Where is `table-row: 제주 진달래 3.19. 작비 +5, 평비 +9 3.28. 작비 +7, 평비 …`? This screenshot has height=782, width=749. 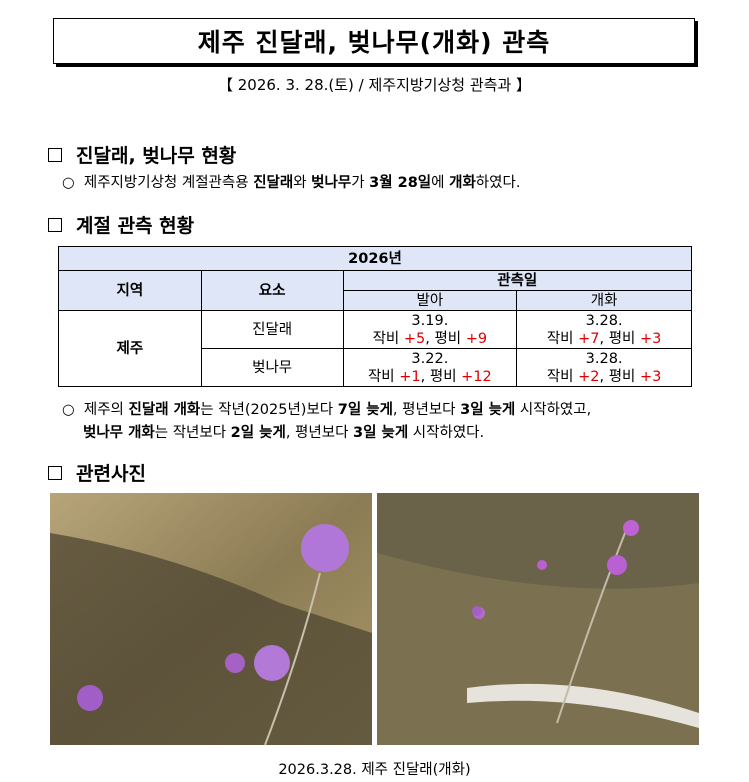 table-row: 제주 진달래 3.19. 작비 +5, 평비 +9 3.28. 작비 +7, 평비 … is located at coordinates (375, 348).